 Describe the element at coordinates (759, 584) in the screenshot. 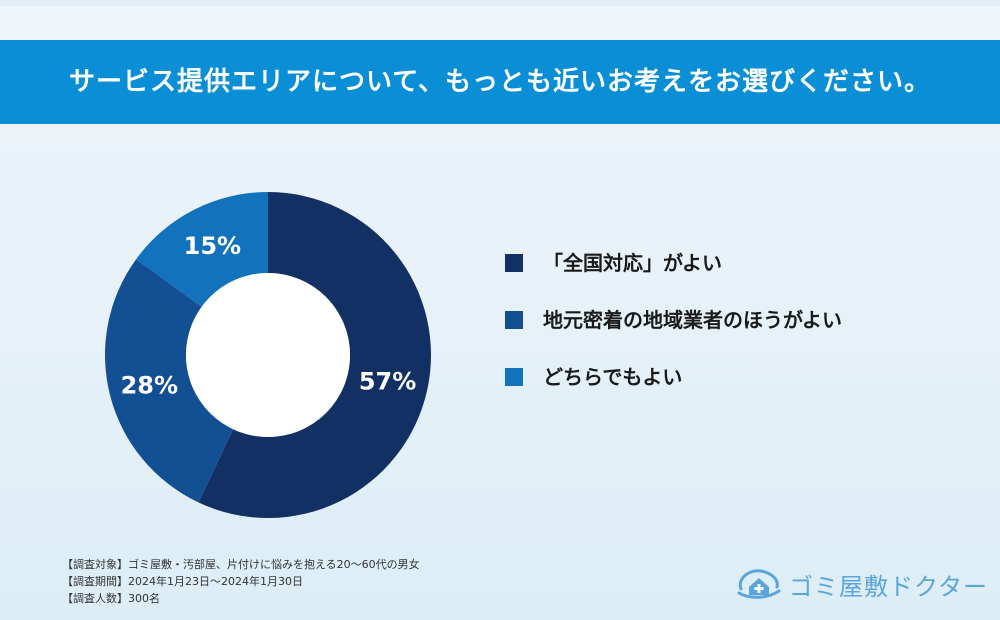

I see `house-with-cross-logo-icon` at that location.